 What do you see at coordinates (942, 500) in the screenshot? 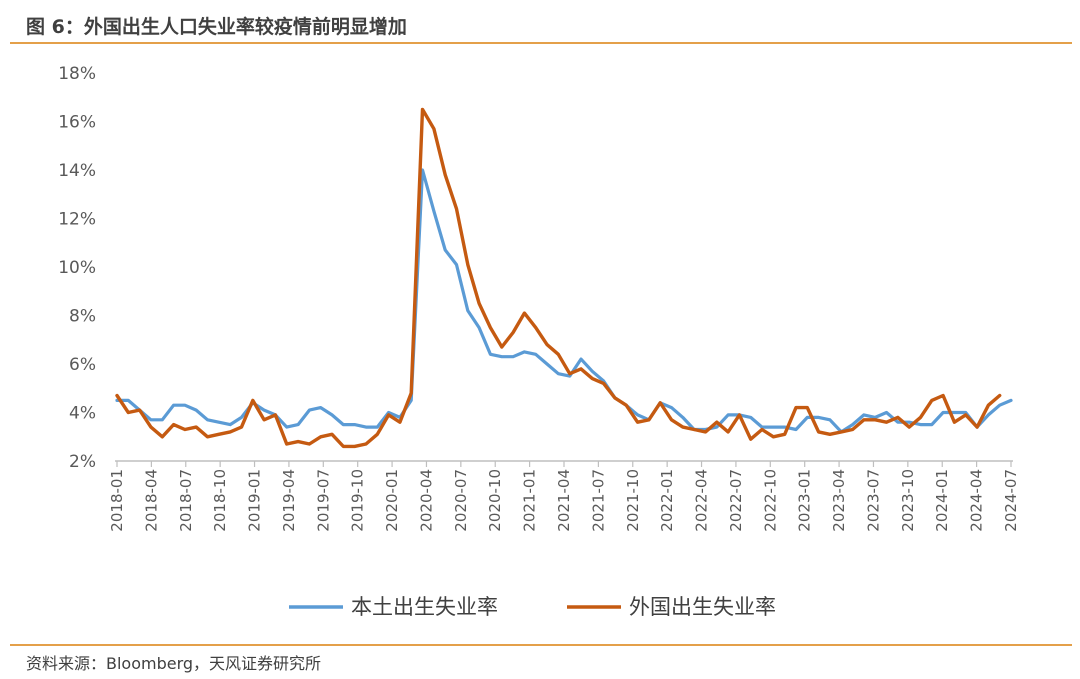
I see `x-tick-label: 2024-01` at bounding box center [942, 500].